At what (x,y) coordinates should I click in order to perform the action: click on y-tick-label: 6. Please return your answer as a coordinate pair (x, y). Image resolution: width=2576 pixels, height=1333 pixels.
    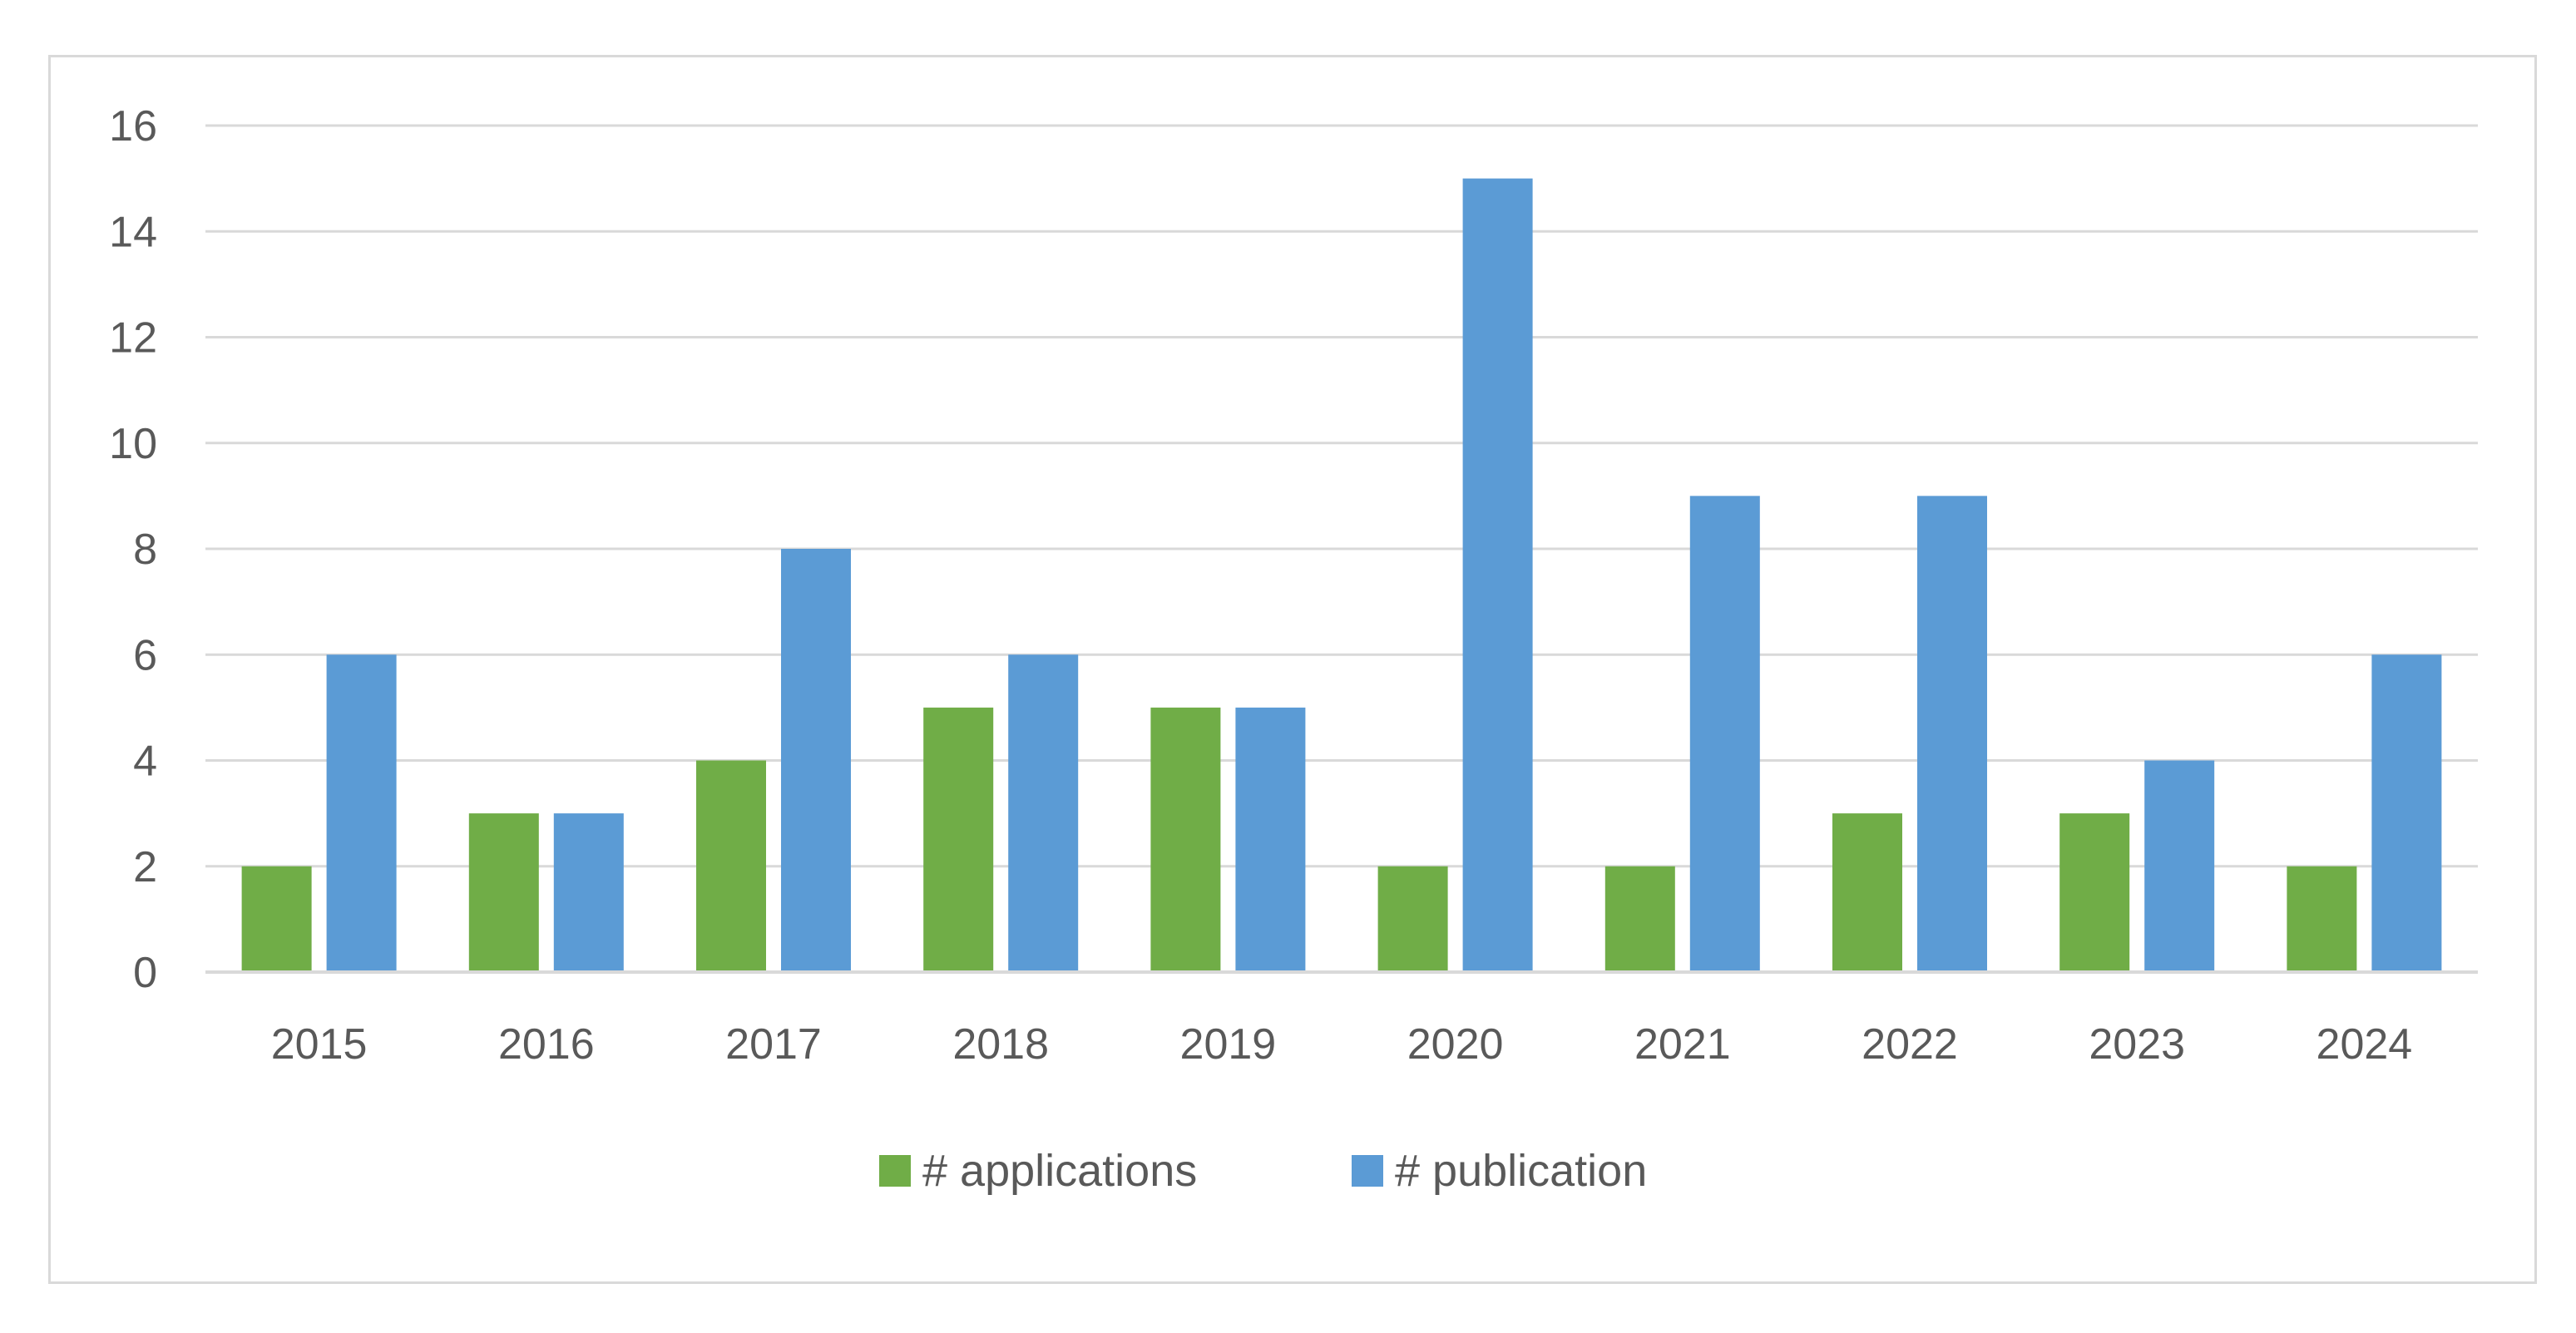
    Looking at the image, I should click on (145, 655).